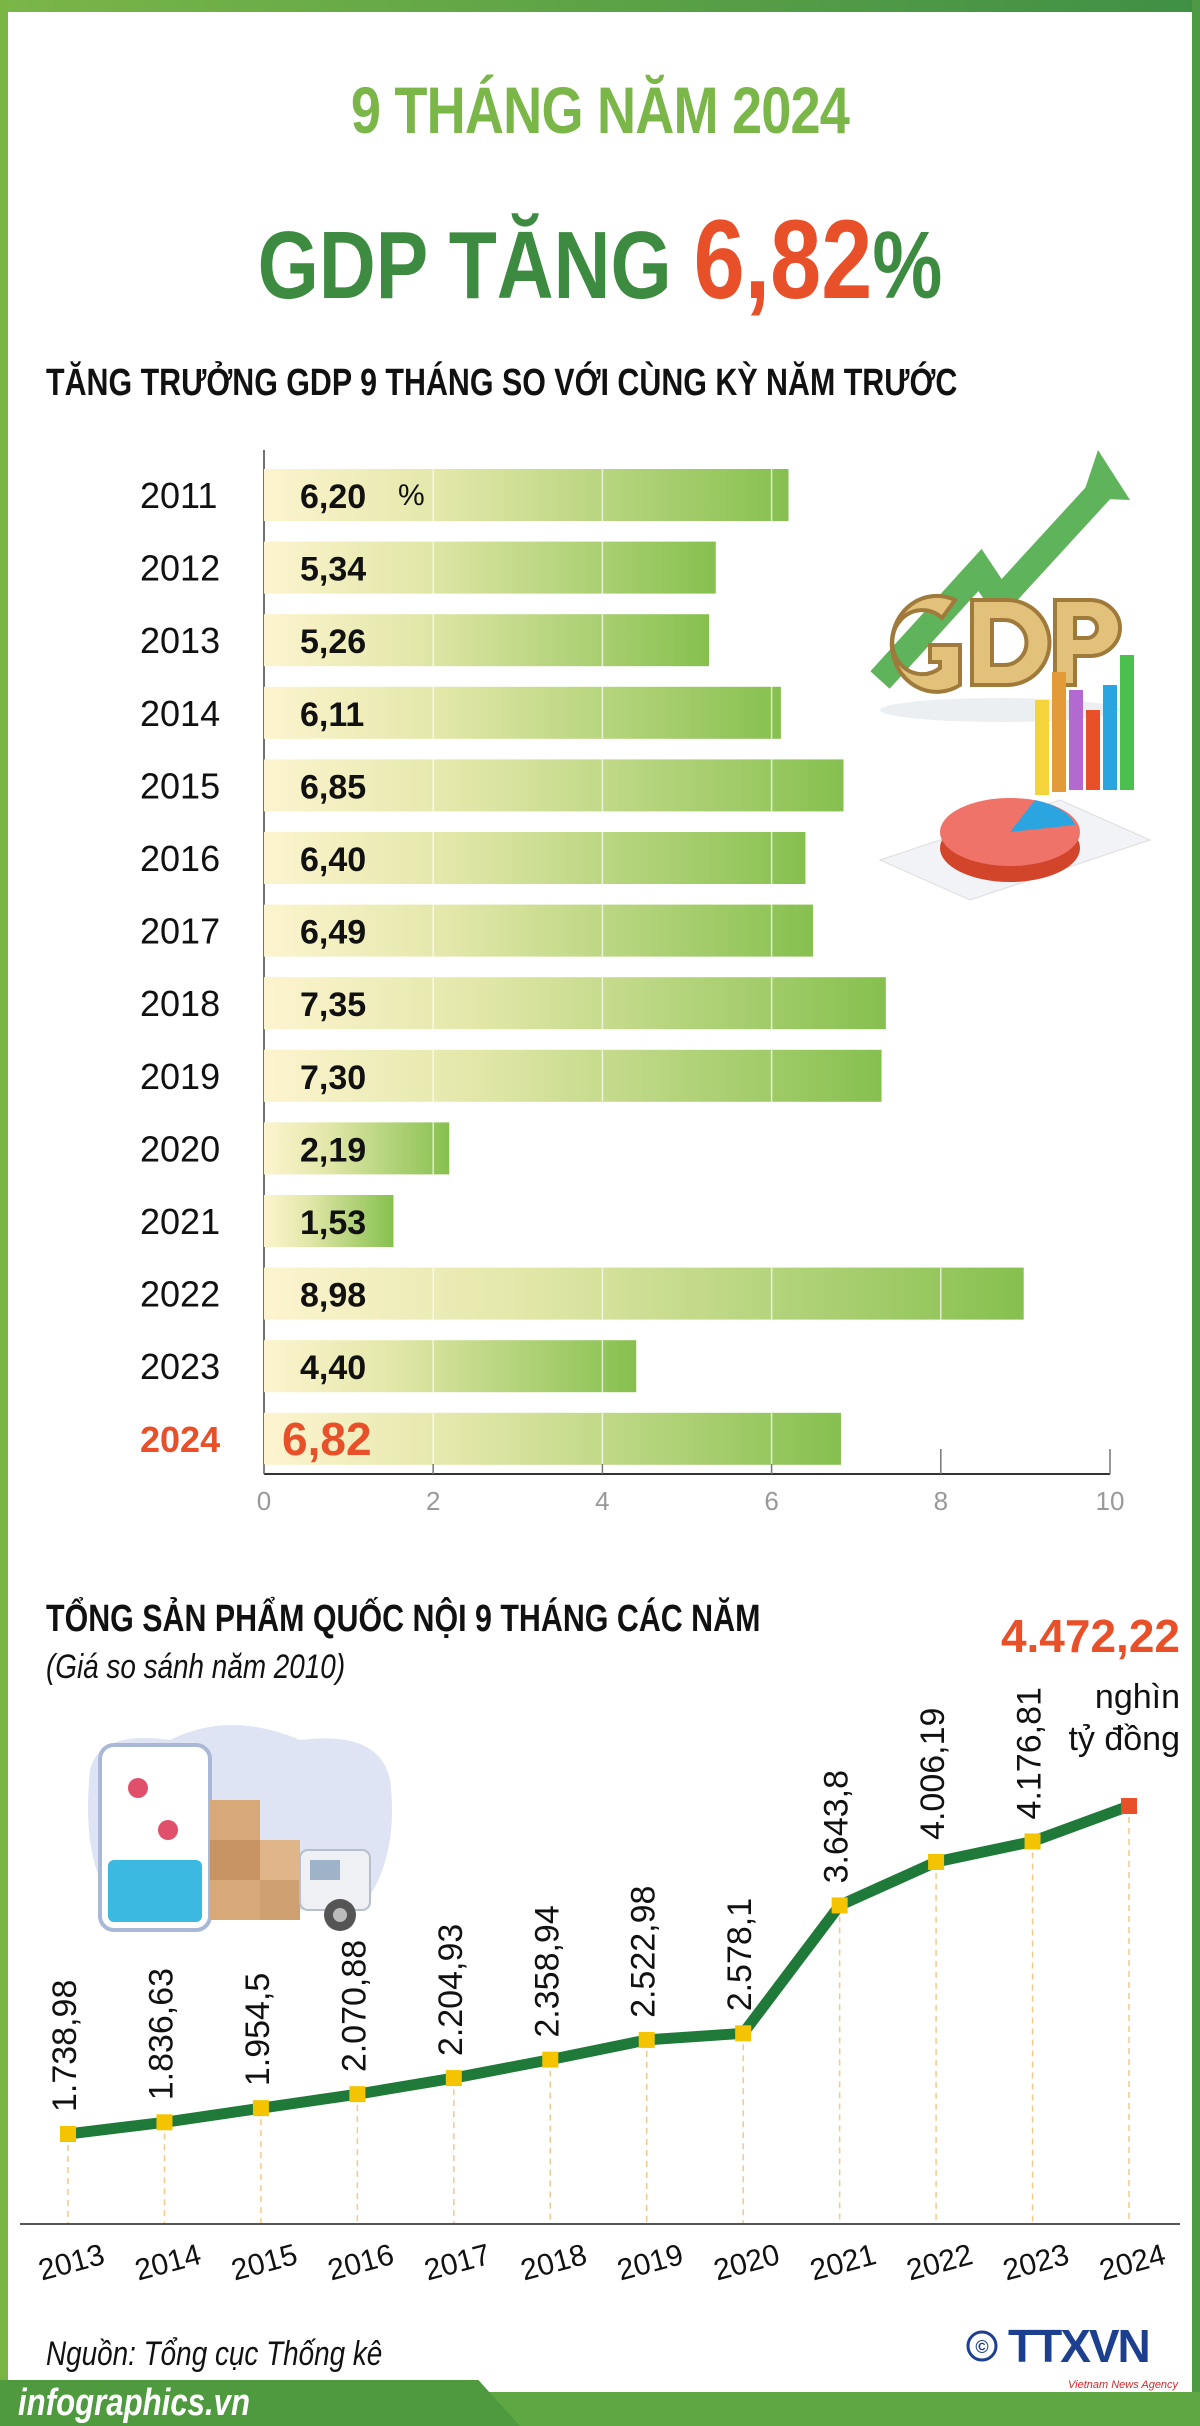  I want to click on bar-value-label: 2,19, so click(333, 1150).